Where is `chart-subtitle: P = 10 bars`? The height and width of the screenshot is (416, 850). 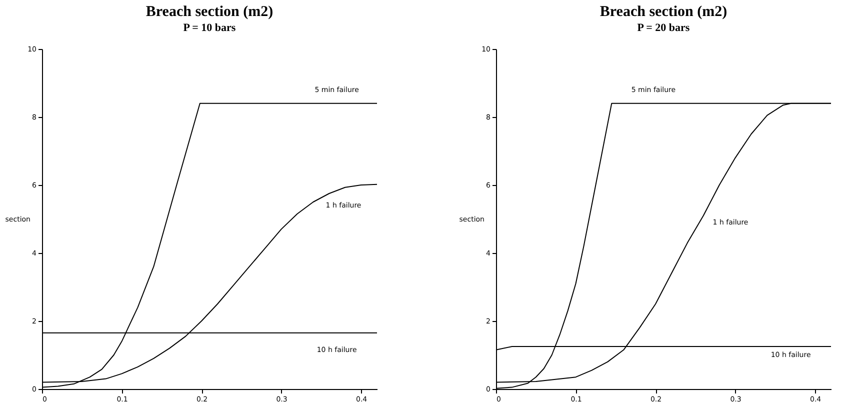
chart-subtitle: P = 10 bars is located at coordinates (209, 28).